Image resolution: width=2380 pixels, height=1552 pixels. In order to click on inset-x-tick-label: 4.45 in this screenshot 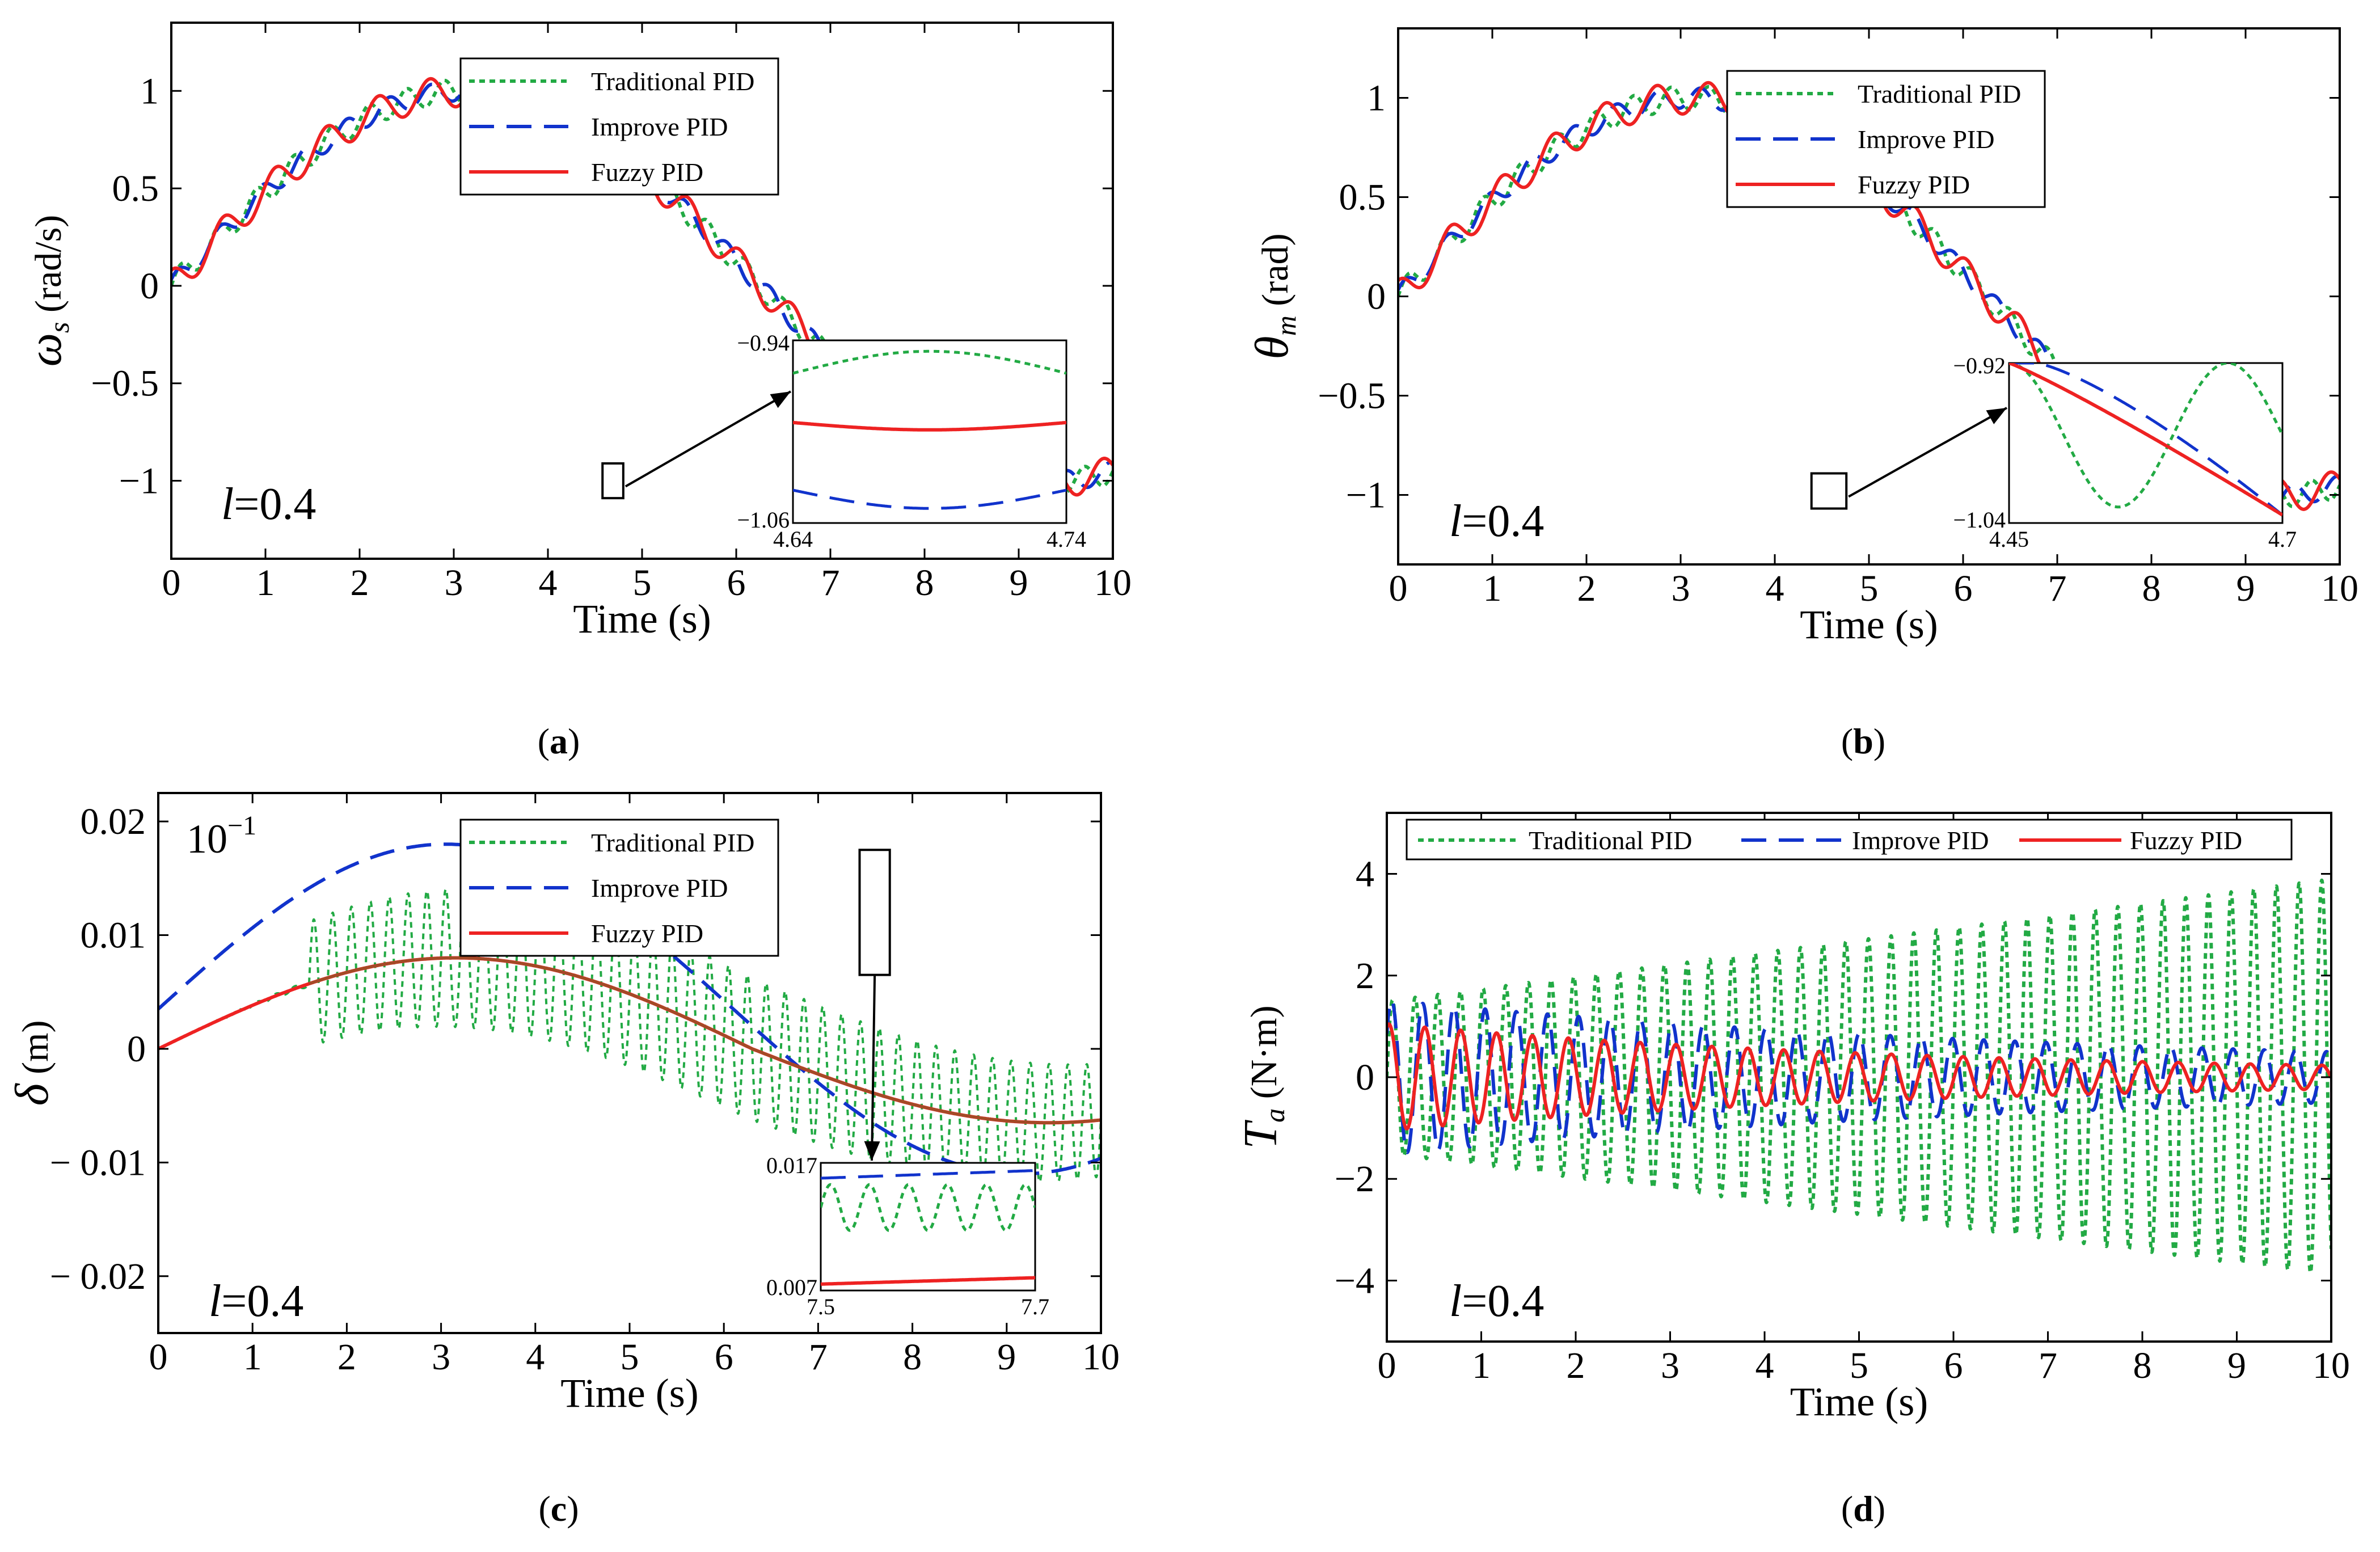, I will do `click(2009, 539)`.